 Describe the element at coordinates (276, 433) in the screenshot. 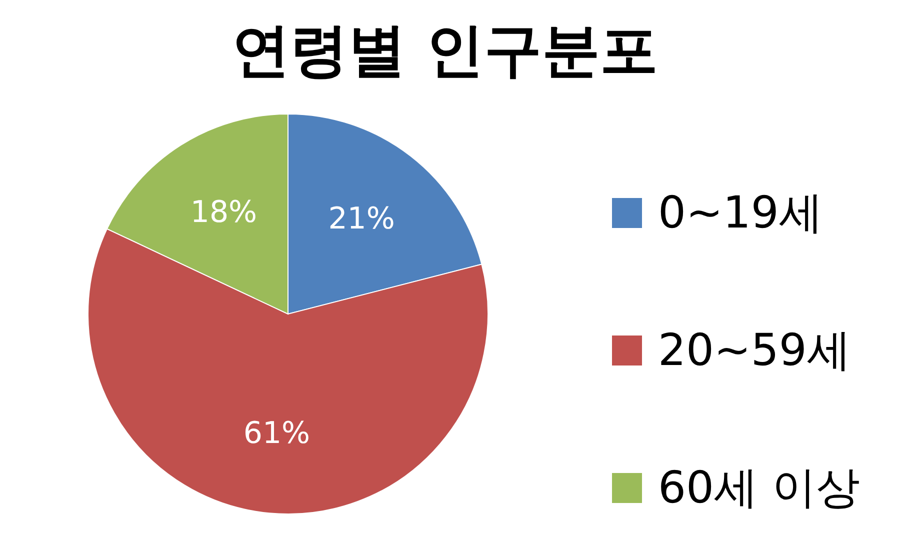

I see `data-label: 61%` at that location.